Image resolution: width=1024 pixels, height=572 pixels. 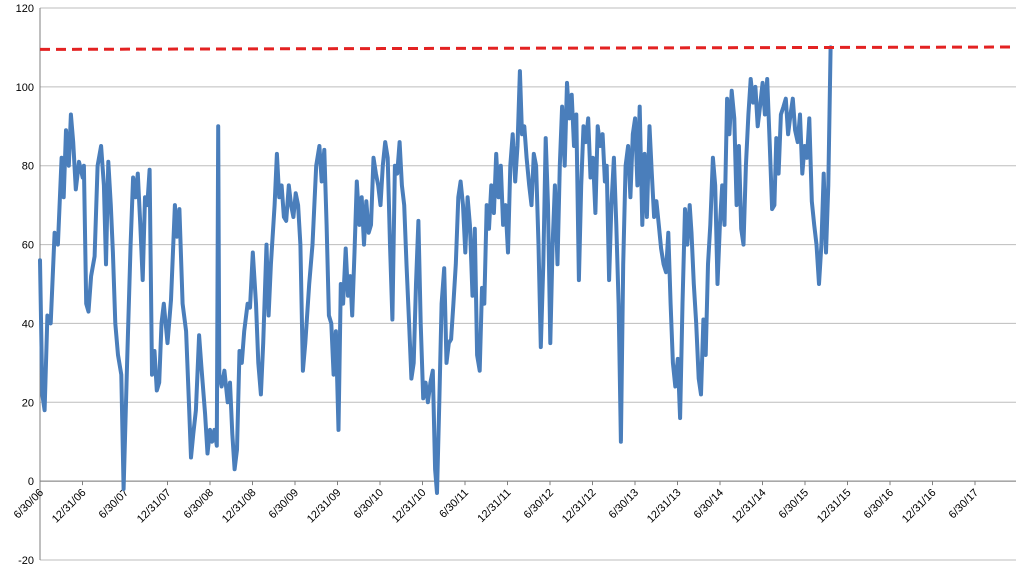 I want to click on x-tick-label: 6/30/11, so click(x=454, y=504).